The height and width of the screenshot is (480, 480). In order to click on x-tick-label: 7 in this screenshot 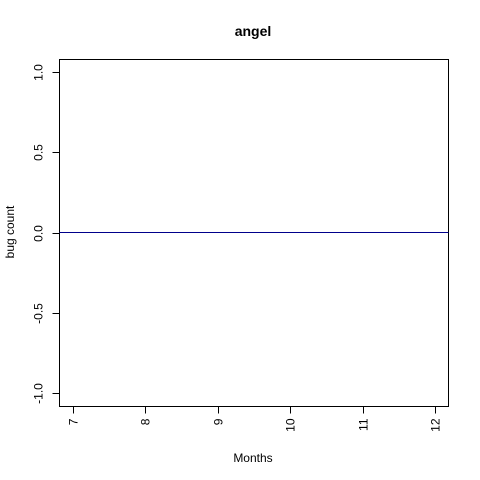, I will do `click(74, 421)`.